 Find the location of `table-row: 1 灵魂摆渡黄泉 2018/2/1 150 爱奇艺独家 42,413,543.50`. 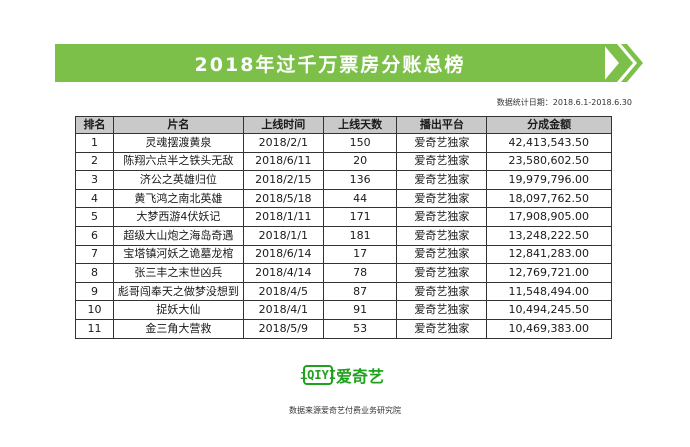

table-row: 1 灵魂摆渡黄泉 2018/2/1 150 爱奇艺独家 42,413,543.50 is located at coordinates (343, 143).